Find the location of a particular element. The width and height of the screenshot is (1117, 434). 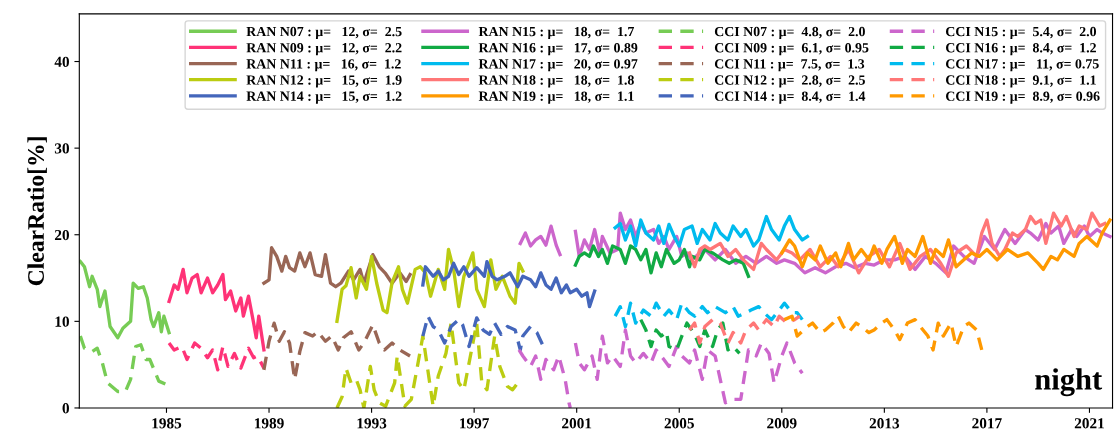

legend-label: CCI N19 : μ= 8.9, σ= 0.96 is located at coordinates (1023, 97).